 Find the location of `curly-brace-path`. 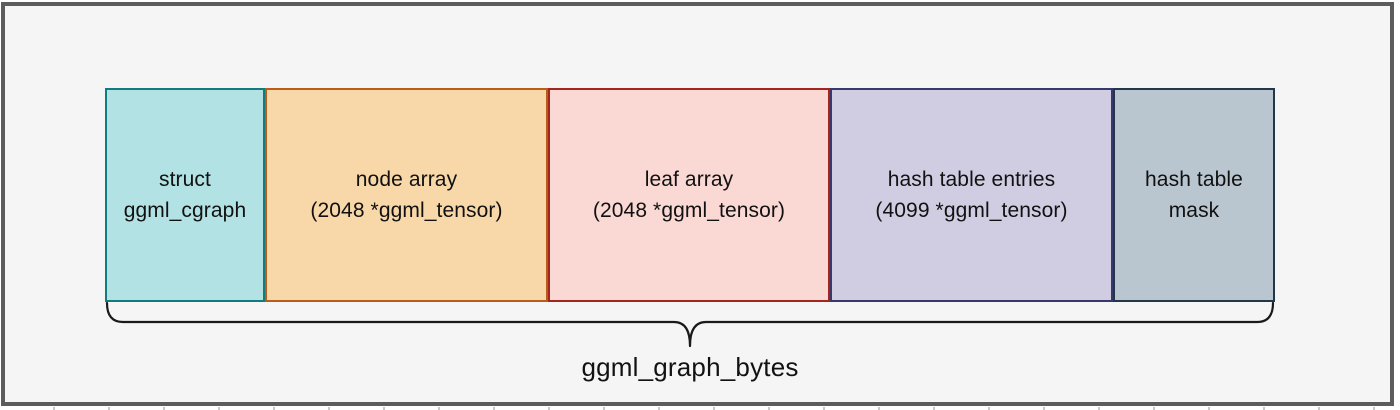

curly-brace-path is located at coordinates (690, 324).